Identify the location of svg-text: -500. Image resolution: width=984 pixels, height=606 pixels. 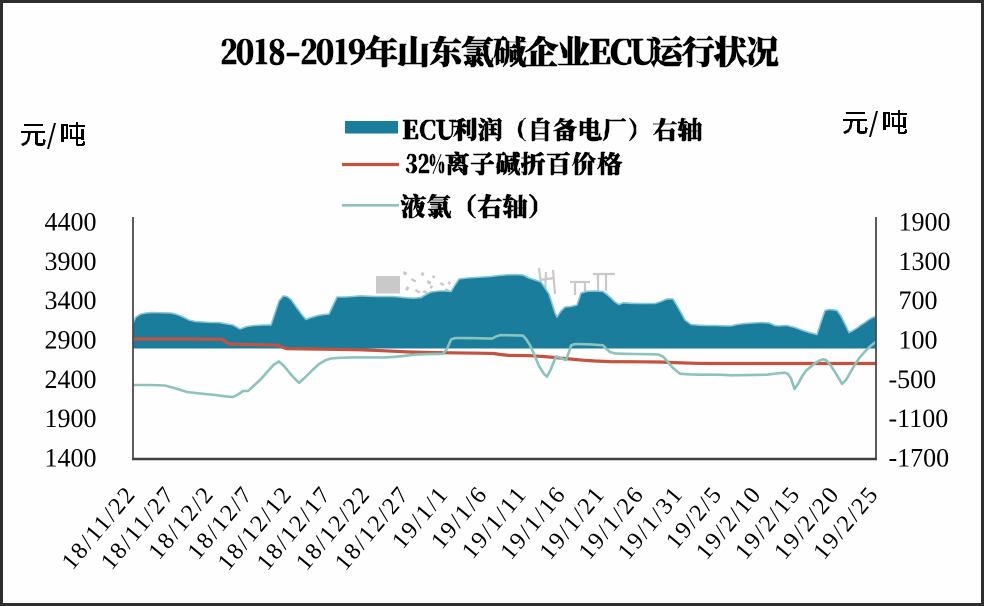
(913, 379).